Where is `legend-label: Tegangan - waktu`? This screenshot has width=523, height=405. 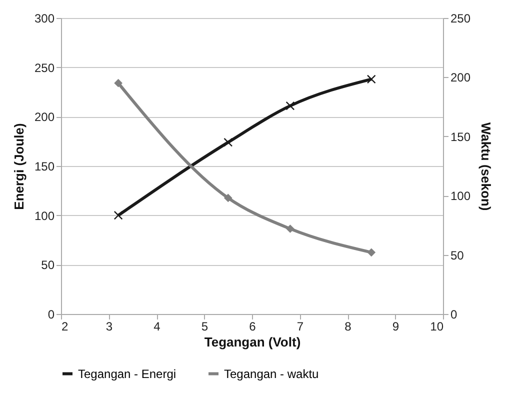
legend-label: Tegangan - waktu is located at coordinates (271, 373).